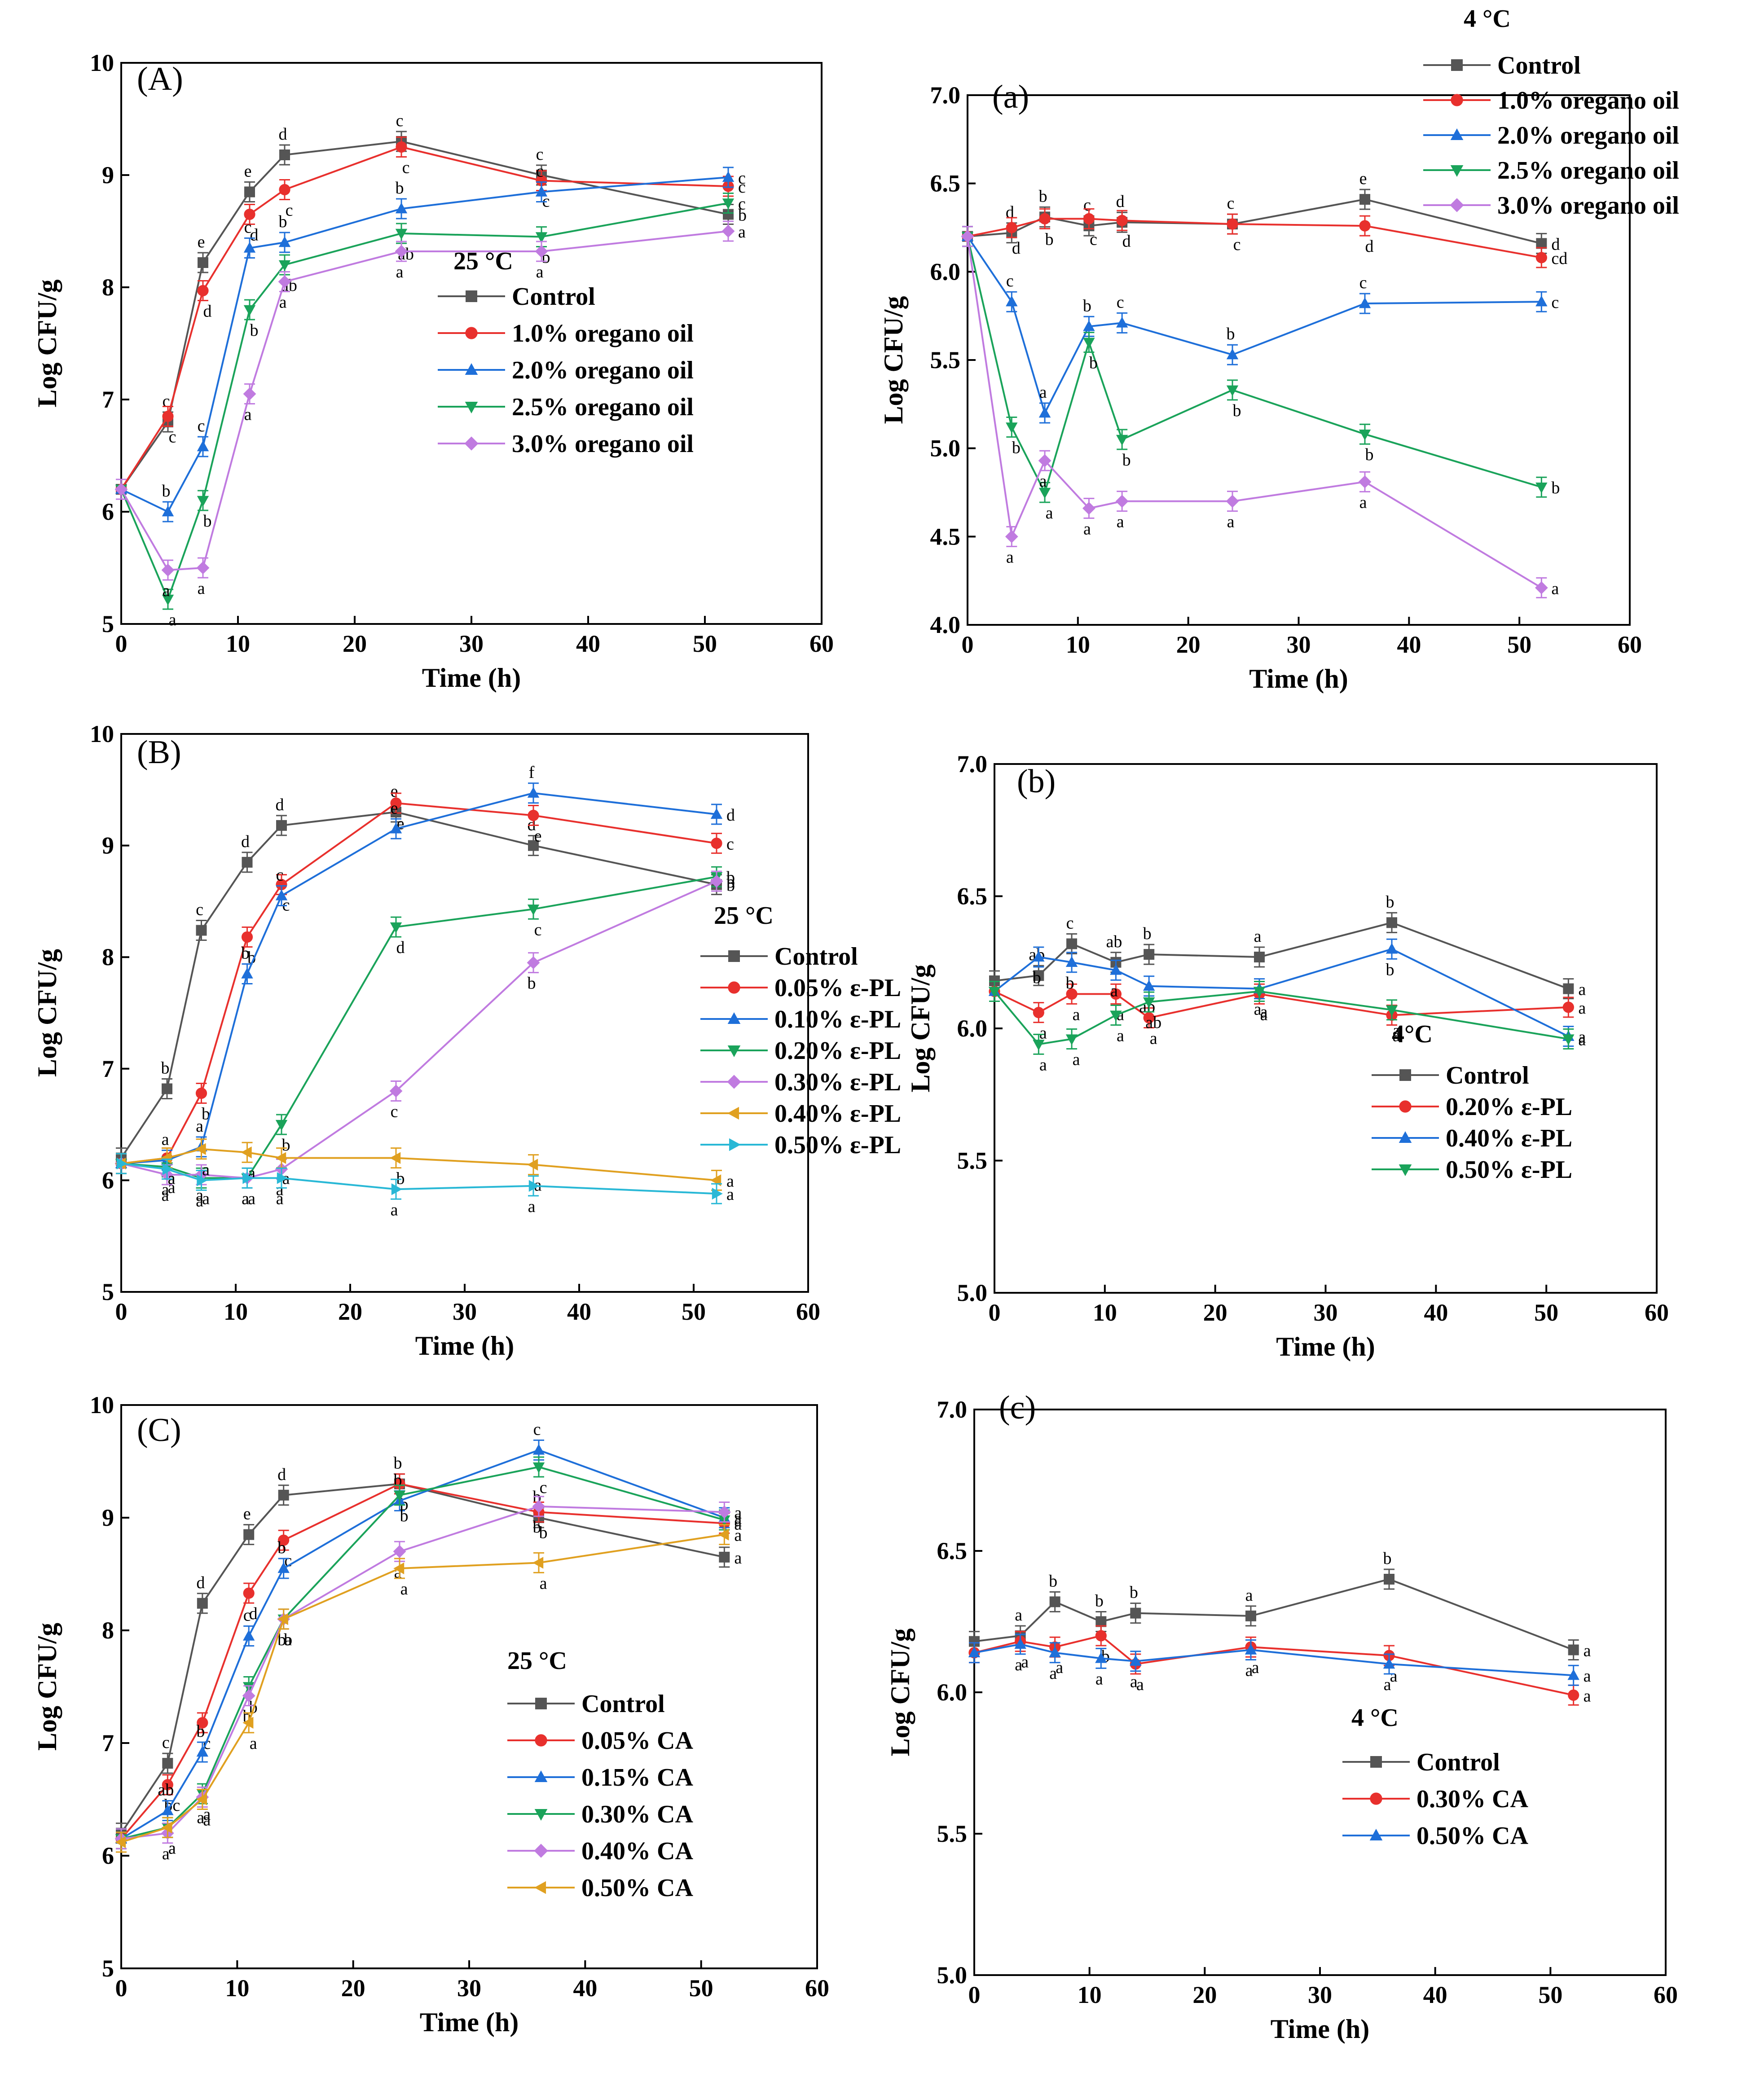  Describe the element at coordinates (159, 1430) in the screenshot. I see `panel-label: (C)` at that location.